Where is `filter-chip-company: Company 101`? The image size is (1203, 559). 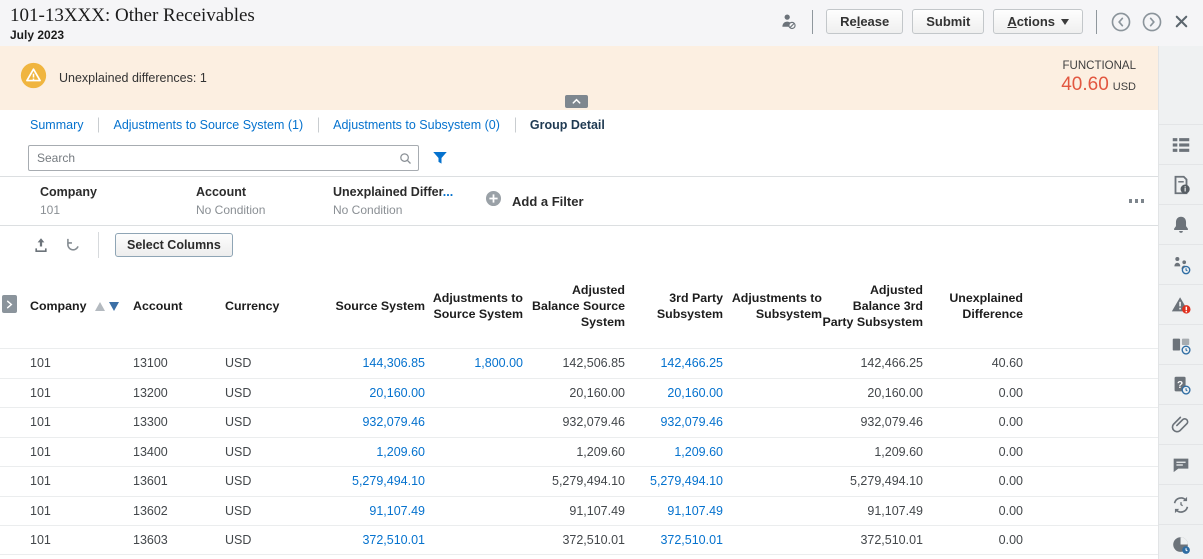 filter-chip-company: Company 101 is located at coordinates (118, 201).